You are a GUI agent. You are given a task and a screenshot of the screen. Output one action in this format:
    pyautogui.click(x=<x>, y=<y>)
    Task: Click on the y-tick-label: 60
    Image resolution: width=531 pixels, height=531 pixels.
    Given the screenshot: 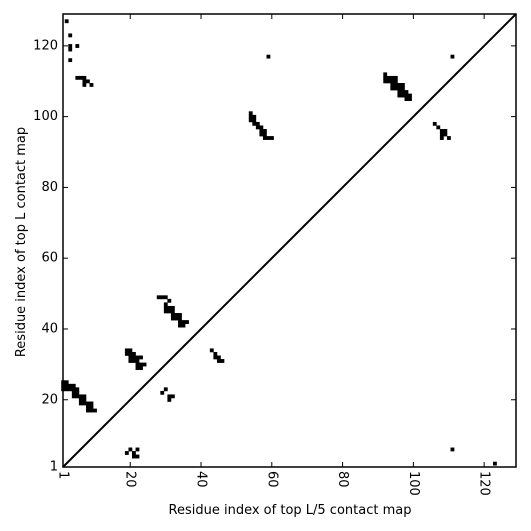 What is the action you would take?
    pyautogui.click(x=49, y=258)
    